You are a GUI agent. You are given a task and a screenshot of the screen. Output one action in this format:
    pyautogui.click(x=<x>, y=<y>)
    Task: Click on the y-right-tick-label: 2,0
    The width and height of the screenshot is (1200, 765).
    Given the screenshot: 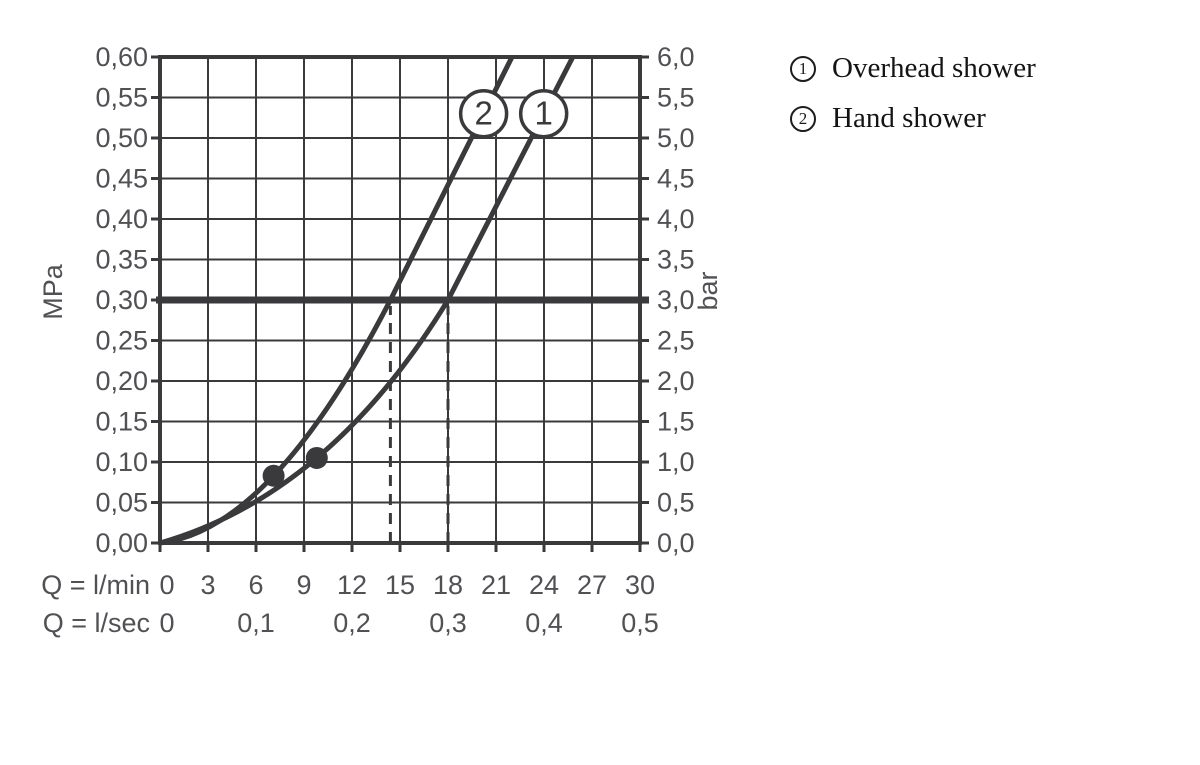 What is the action you would take?
    pyautogui.click(x=676, y=381)
    